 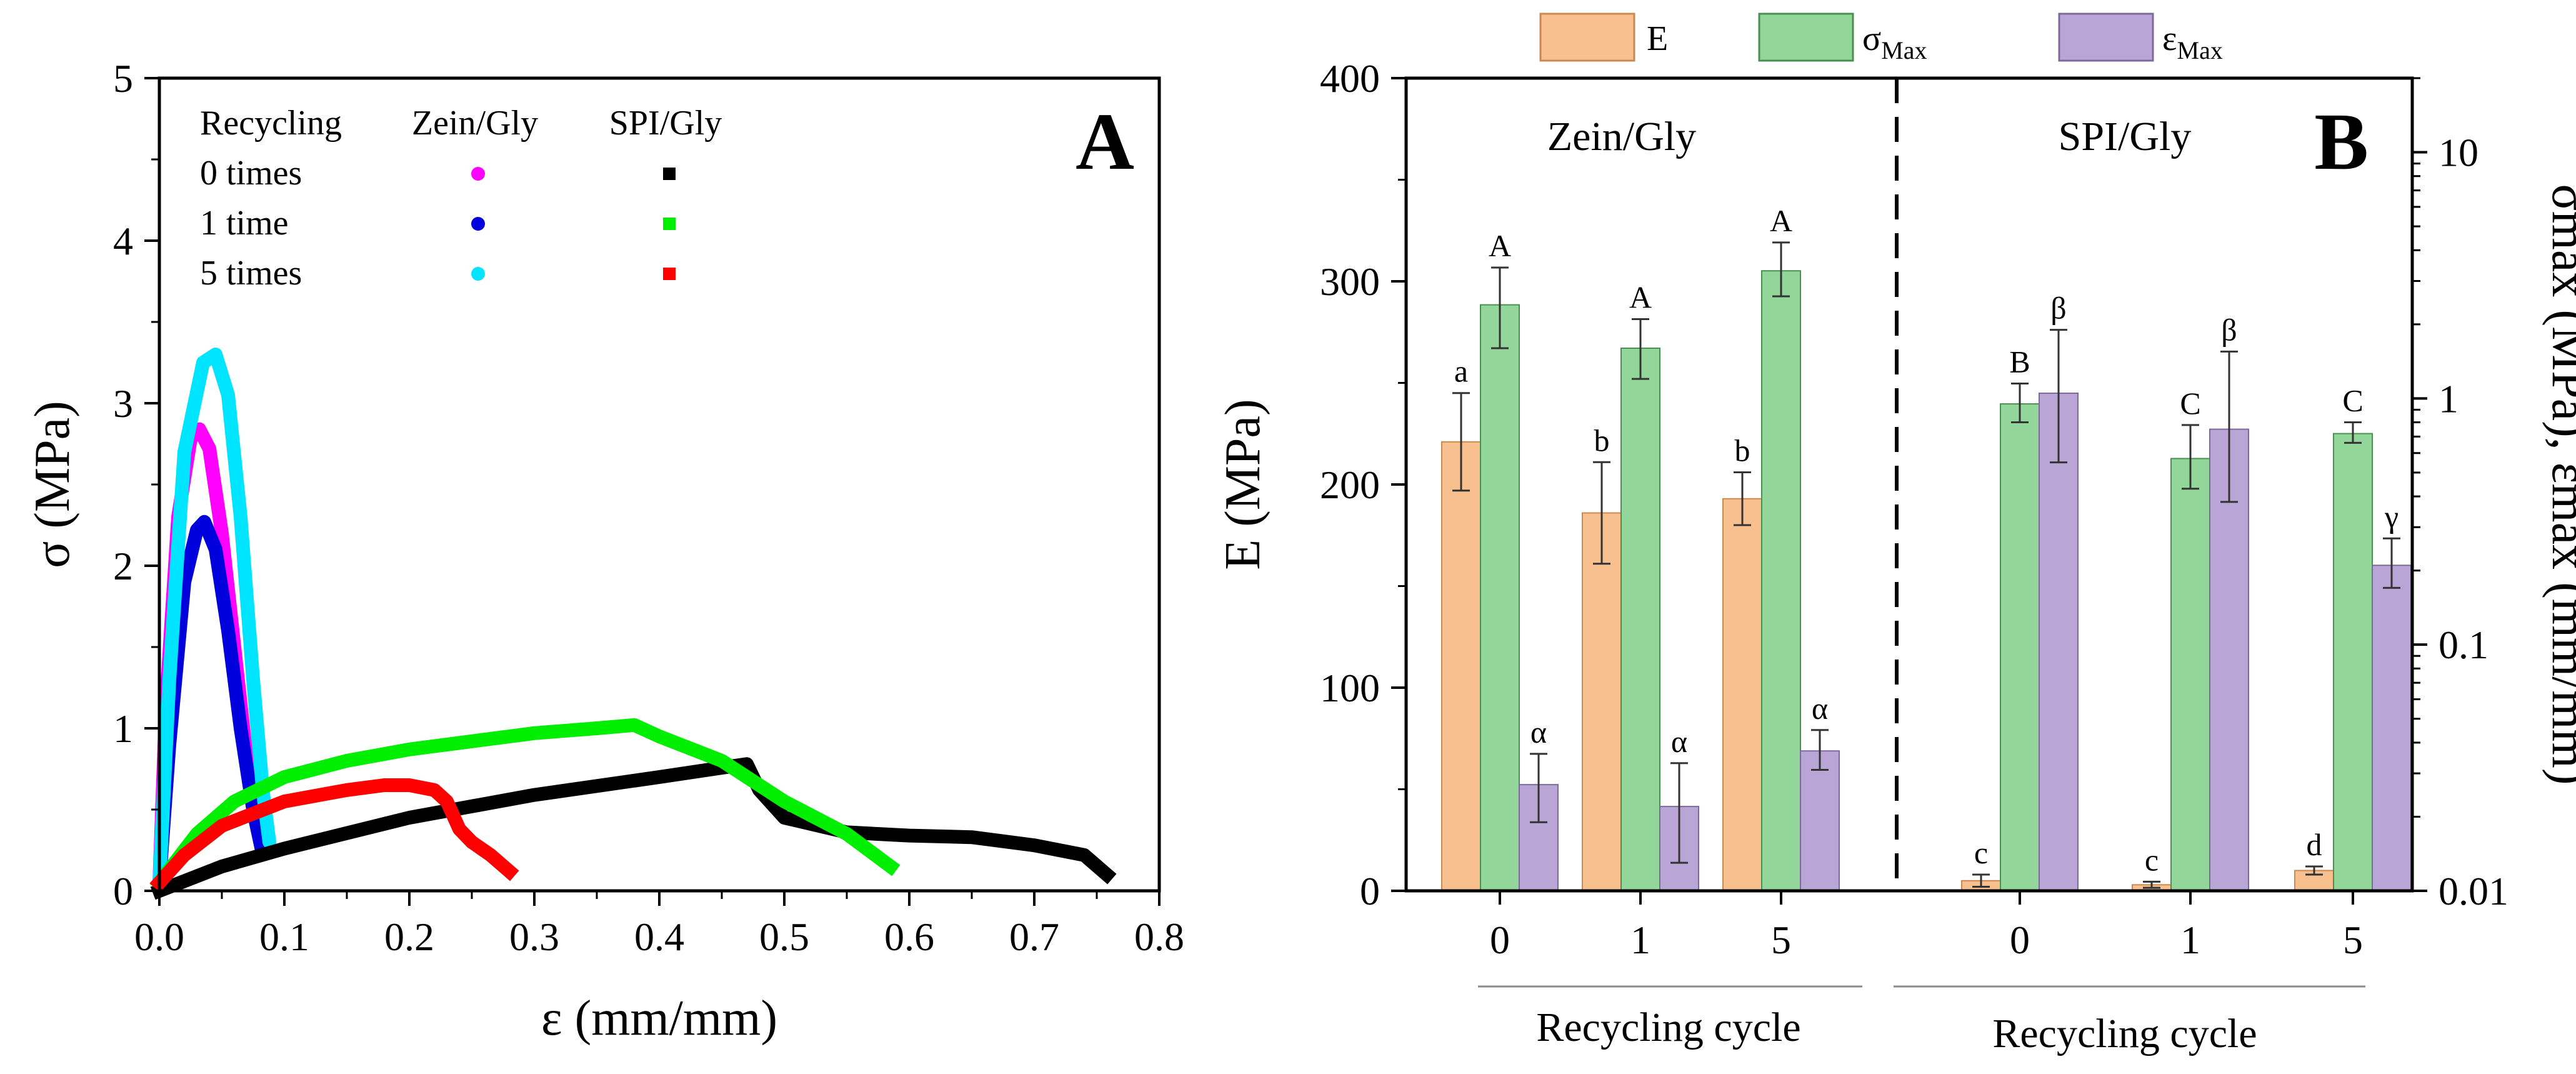 I want to click on curve-spi-gly-0-times, so click(x=633, y=828).